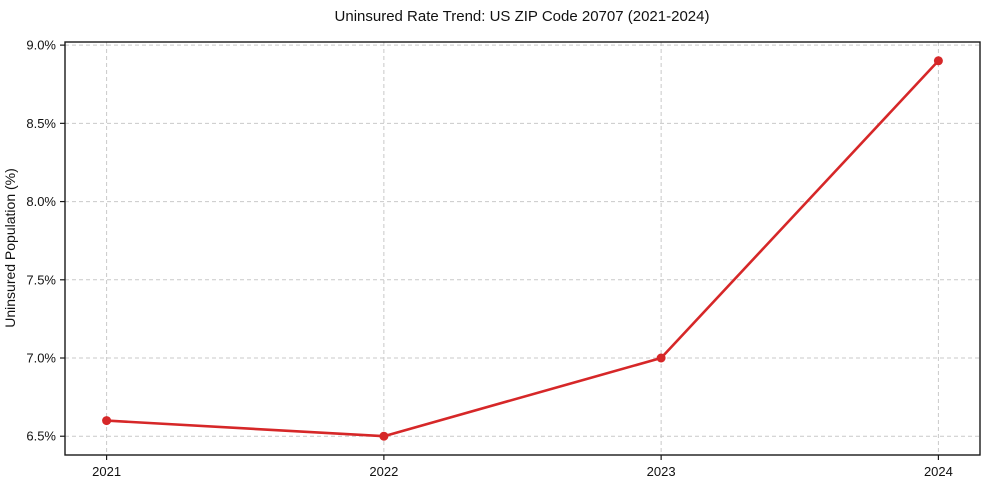  I want to click on y-tick-label: 9.0%, so click(41, 45).